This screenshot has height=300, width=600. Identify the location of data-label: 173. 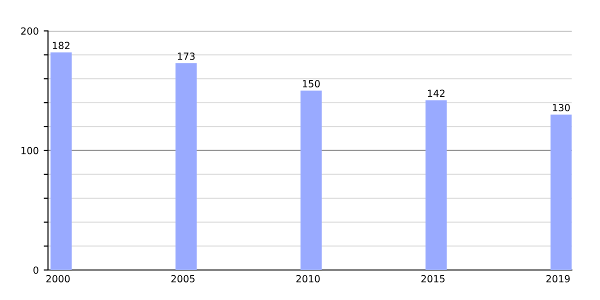
(186, 56).